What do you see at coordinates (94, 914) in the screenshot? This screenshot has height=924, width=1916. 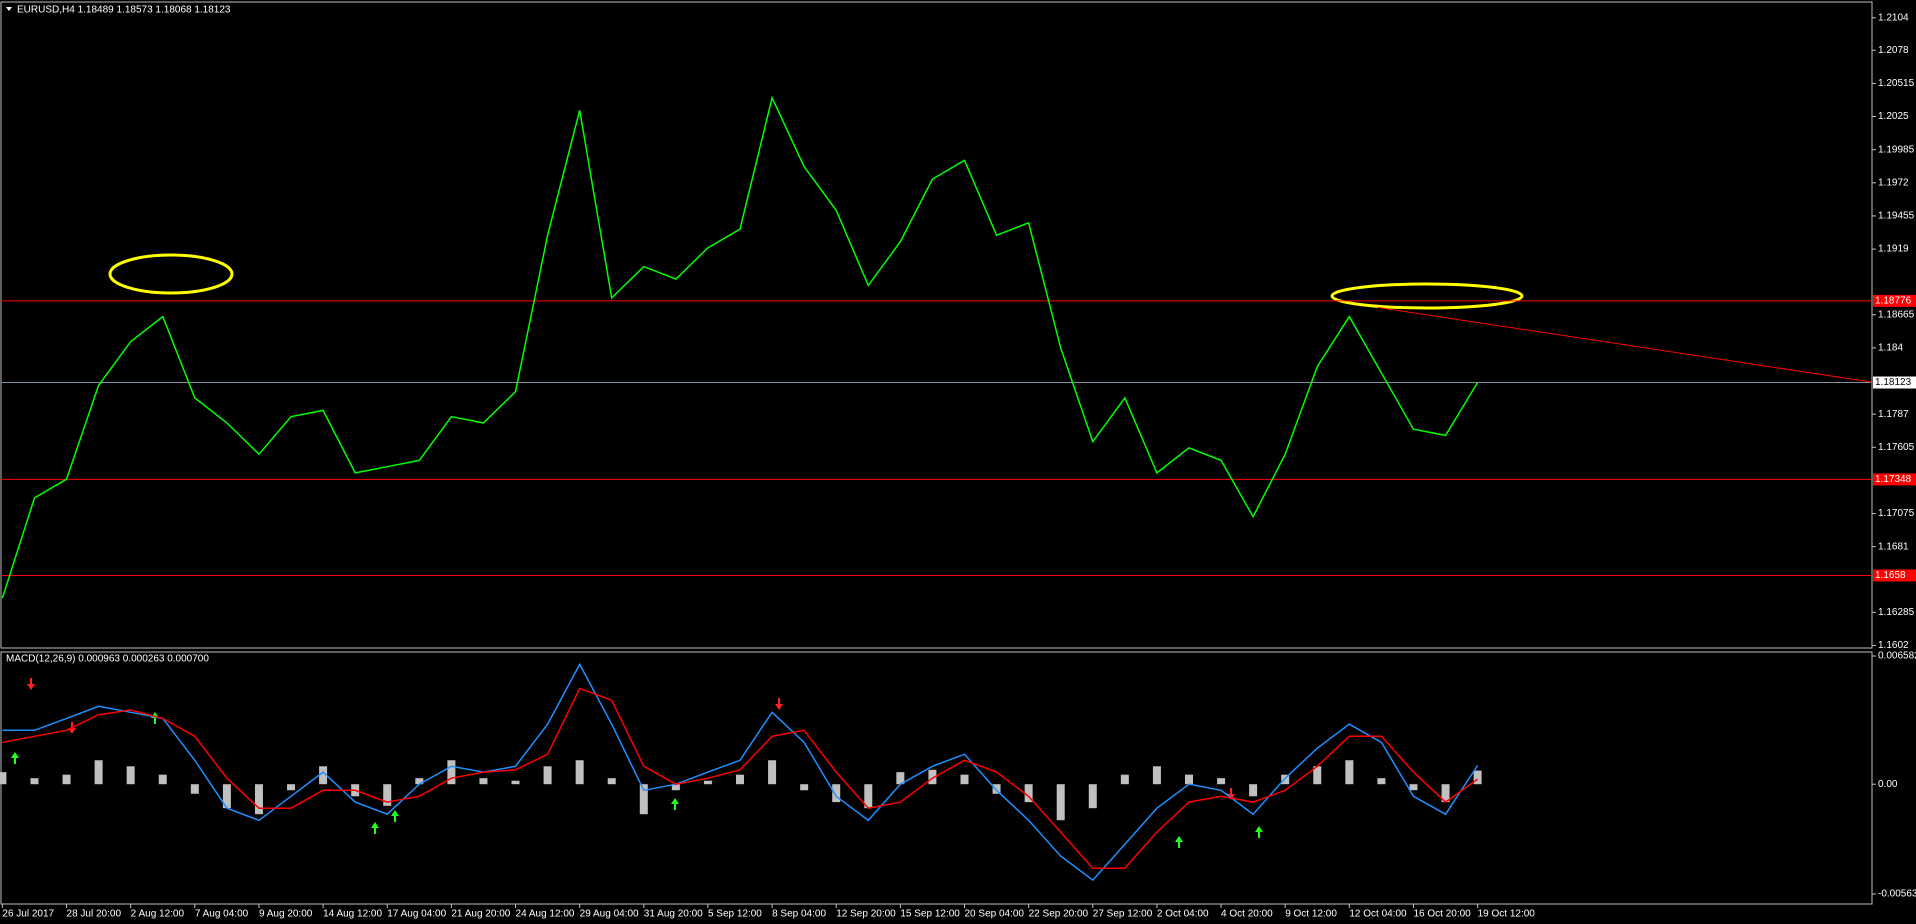 I see `x-tick-label: 28 Jul 20:00` at bounding box center [94, 914].